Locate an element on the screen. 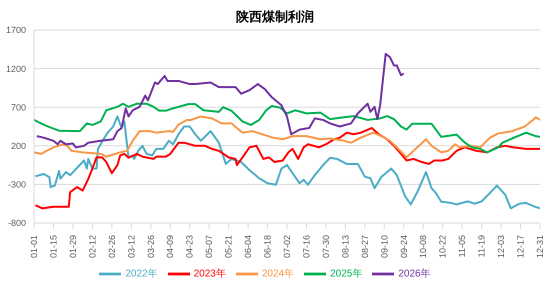 The height and width of the screenshot is (285, 550). x-tick-label: 11-05 is located at coordinates (462, 246).